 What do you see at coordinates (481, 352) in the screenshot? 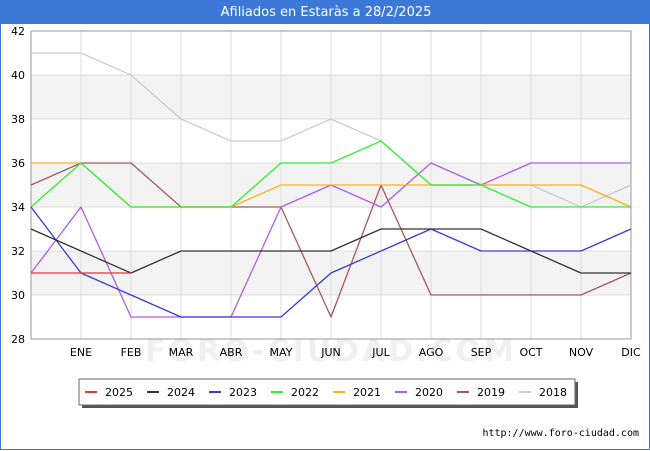
I see `x-tick-label: SEP` at bounding box center [481, 352].